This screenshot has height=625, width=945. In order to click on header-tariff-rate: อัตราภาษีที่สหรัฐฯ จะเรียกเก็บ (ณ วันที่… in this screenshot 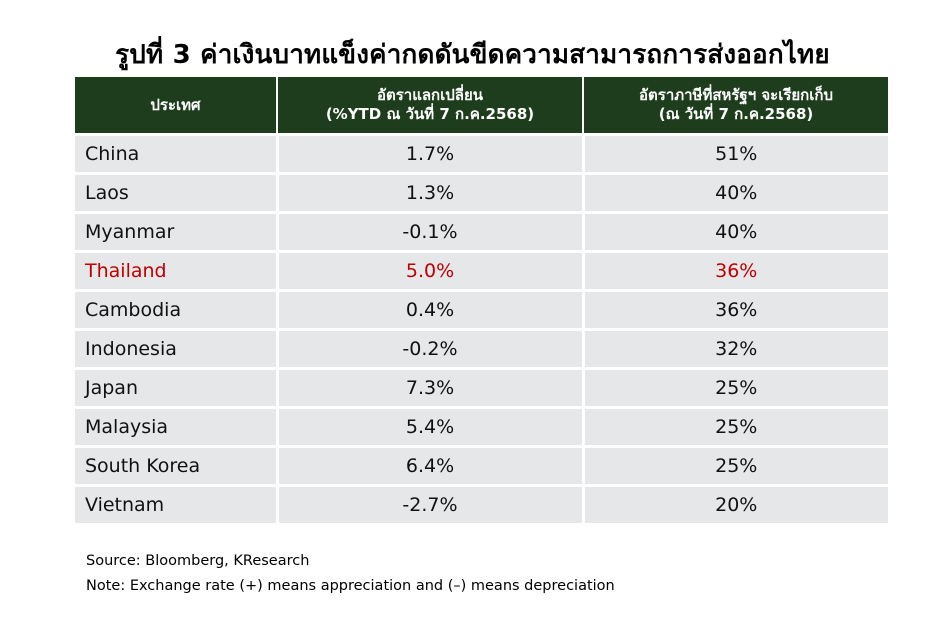, I will do `click(735, 106)`.